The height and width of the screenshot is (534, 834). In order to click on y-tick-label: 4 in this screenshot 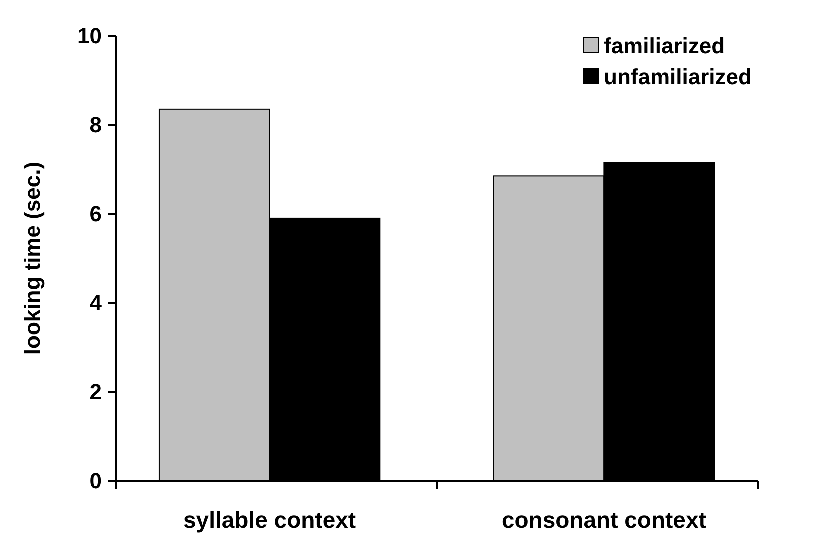, I will do `click(96, 303)`.